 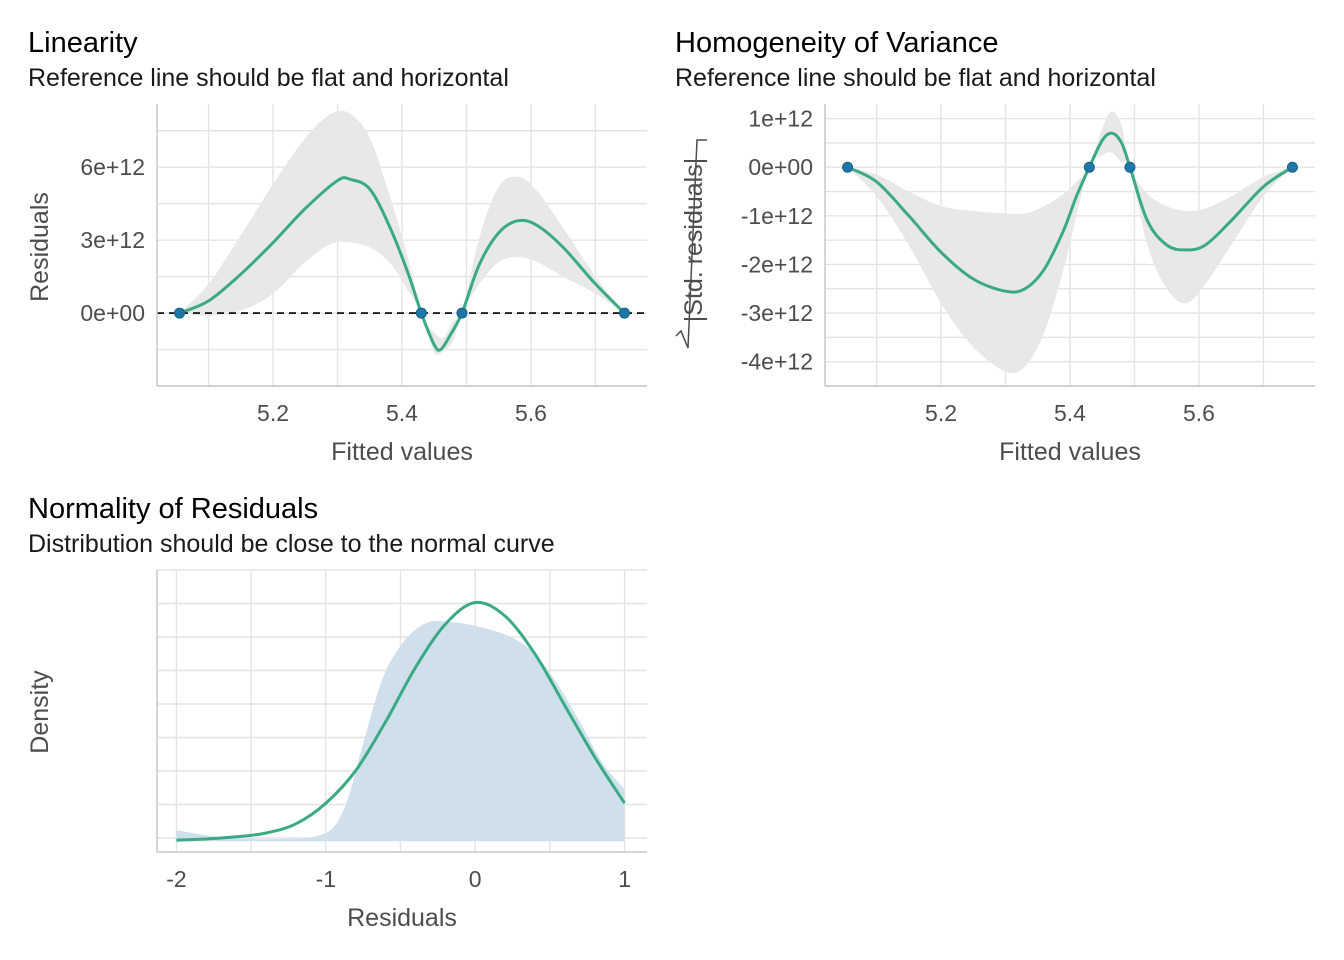 I want to click on panel-title: Homogeneity of Variance, so click(x=836, y=43).